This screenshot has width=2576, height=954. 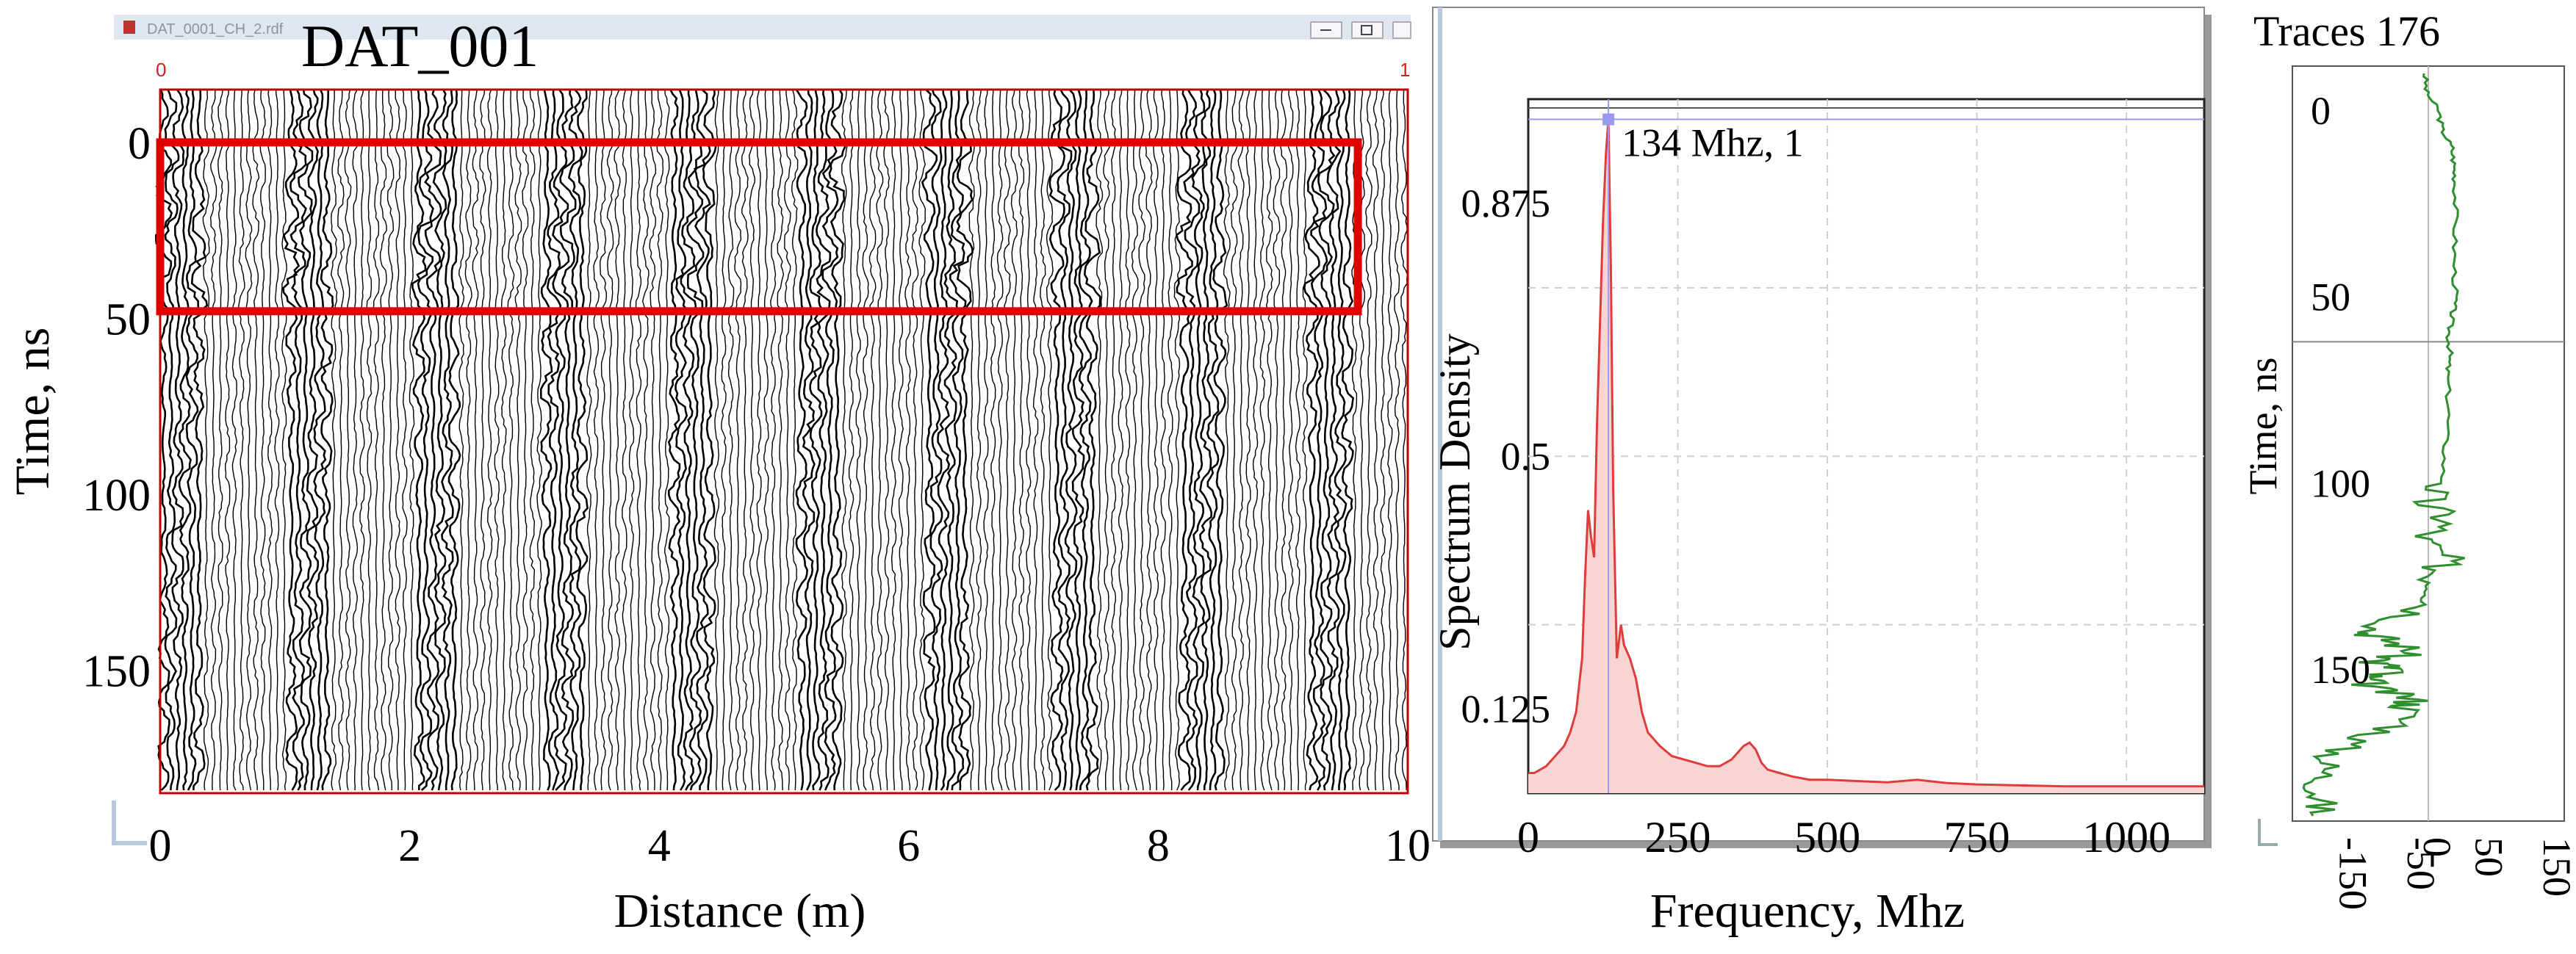 I want to click on radargram-x-axis: 0 2 4 6 8 10, so click(x=790, y=846).